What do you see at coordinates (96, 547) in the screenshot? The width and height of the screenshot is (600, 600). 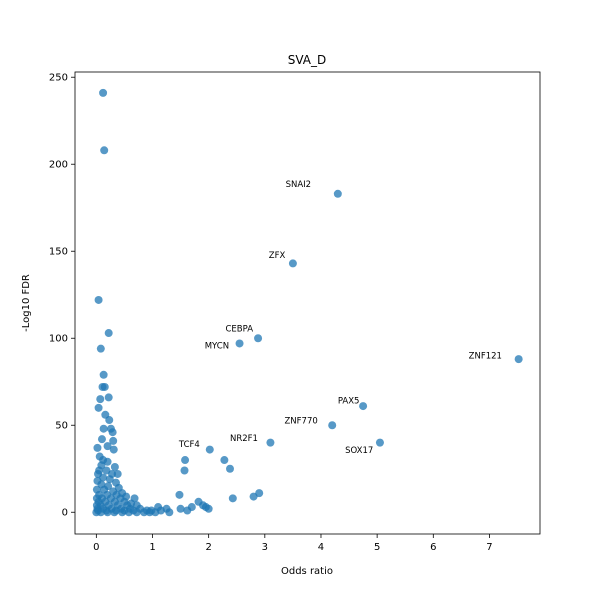 I see `x-tick-label: 0` at bounding box center [96, 547].